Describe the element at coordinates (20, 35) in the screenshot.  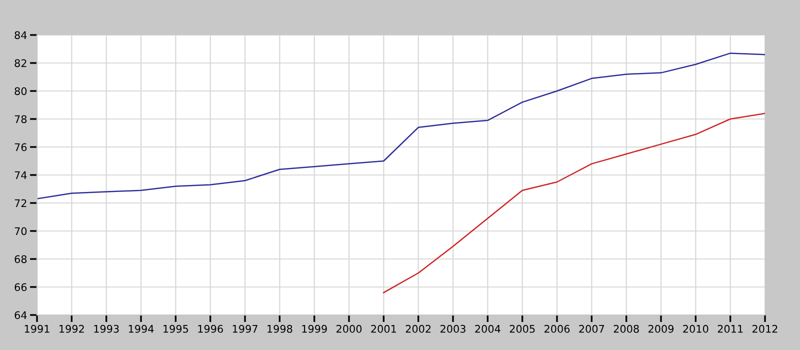
I see `y-tick-label: 84` at that location.